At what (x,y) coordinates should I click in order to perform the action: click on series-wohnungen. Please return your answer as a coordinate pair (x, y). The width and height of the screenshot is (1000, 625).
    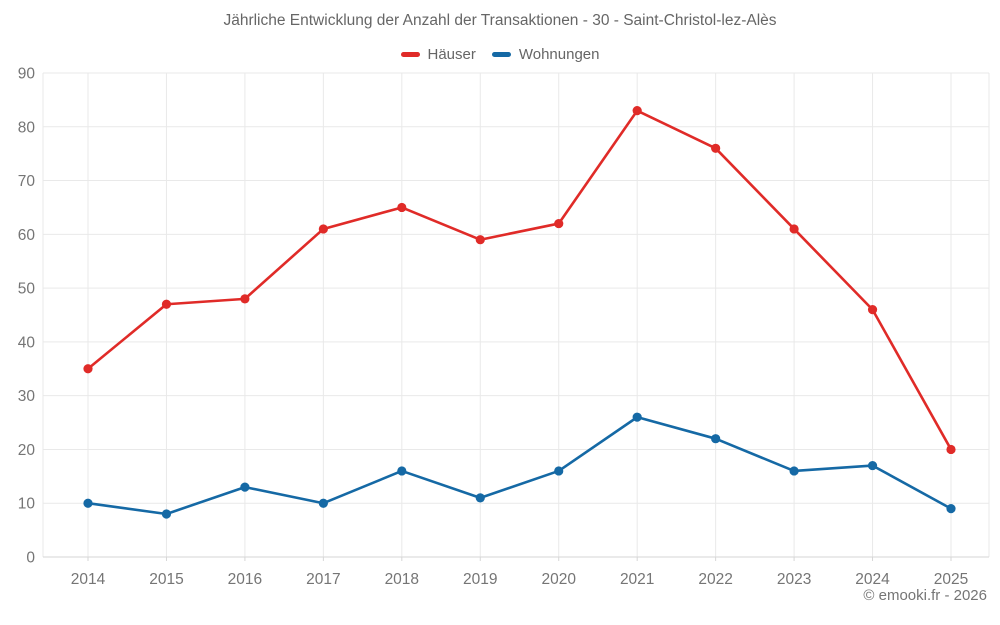
    Looking at the image, I should click on (519, 465).